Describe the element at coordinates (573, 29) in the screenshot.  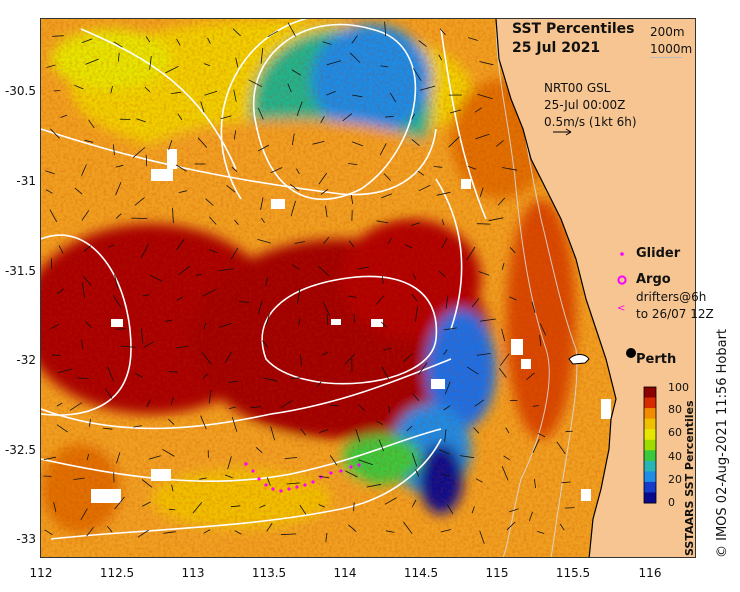
I see `title-line-1: SST Percentiles` at that location.